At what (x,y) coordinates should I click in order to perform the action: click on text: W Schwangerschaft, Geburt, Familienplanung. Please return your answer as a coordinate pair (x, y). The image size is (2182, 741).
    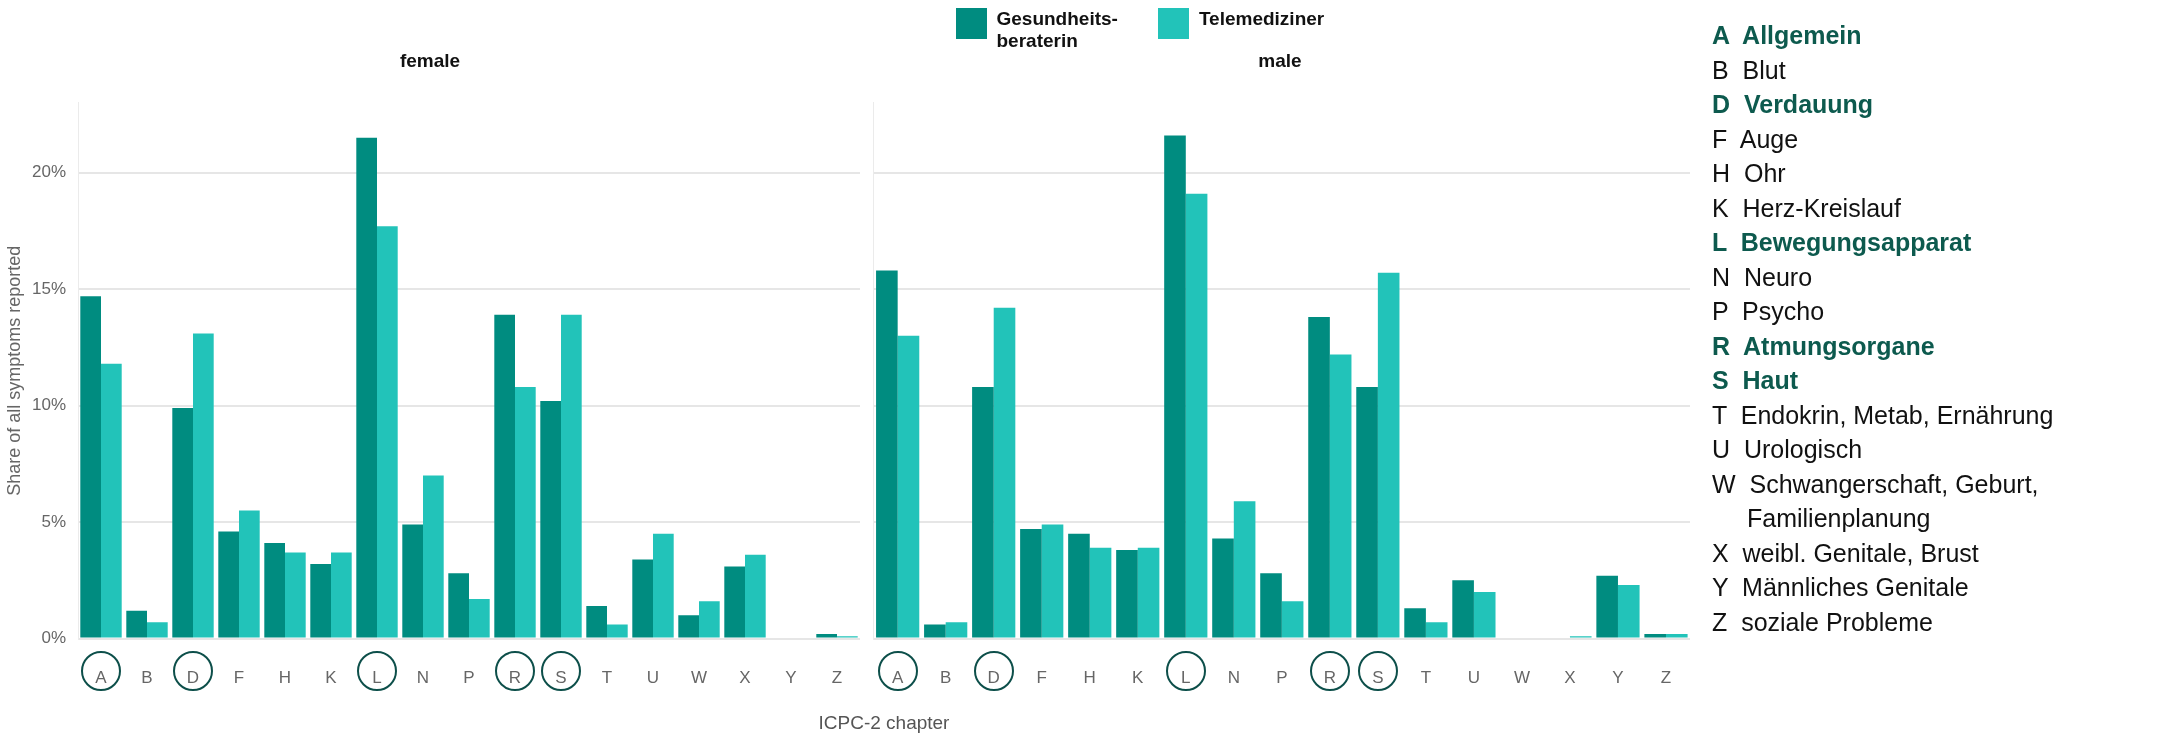
    Looking at the image, I should click on (1876, 501).